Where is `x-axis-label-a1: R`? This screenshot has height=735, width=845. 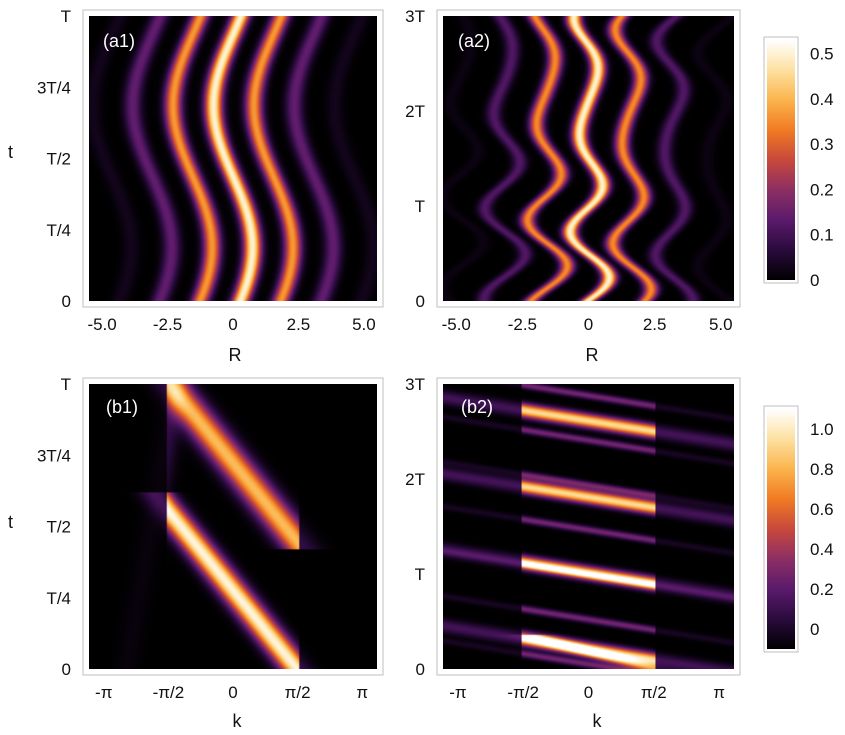
x-axis-label-a1: R is located at coordinates (235, 355).